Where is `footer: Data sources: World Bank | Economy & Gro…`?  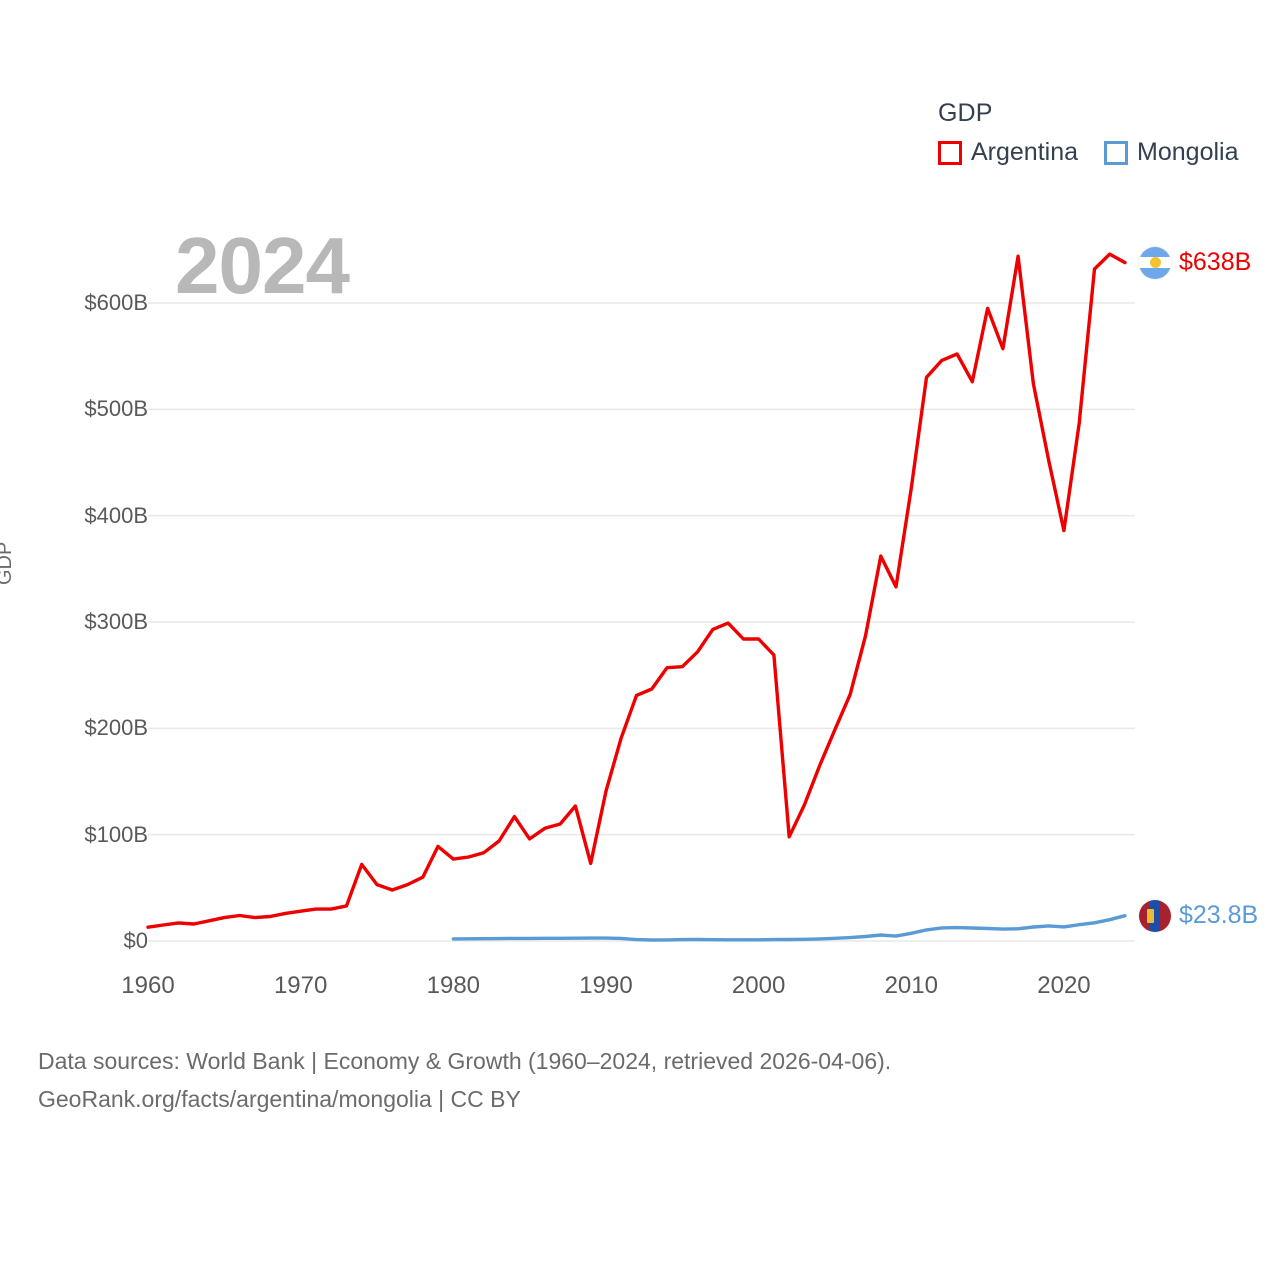
footer: Data sources: World Bank | Economy & Gro… is located at coordinates (643, 1080).